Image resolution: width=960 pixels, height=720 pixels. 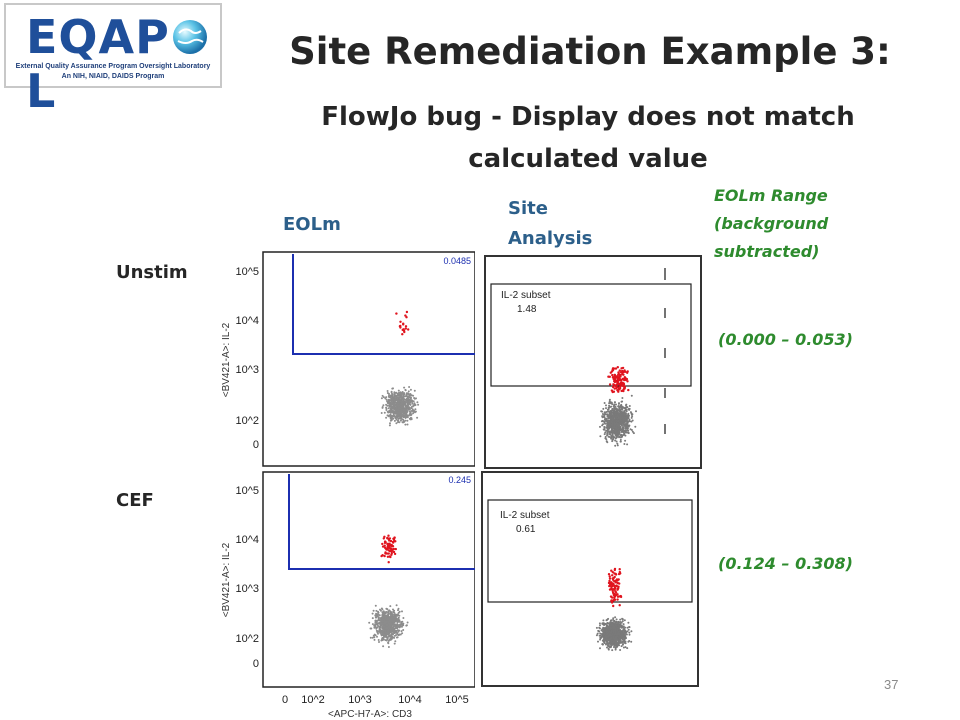 What do you see at coordinates (247, 639) in the screenshot?
I see `y-tick-label: 10^2` at bounding box center [247, 639].